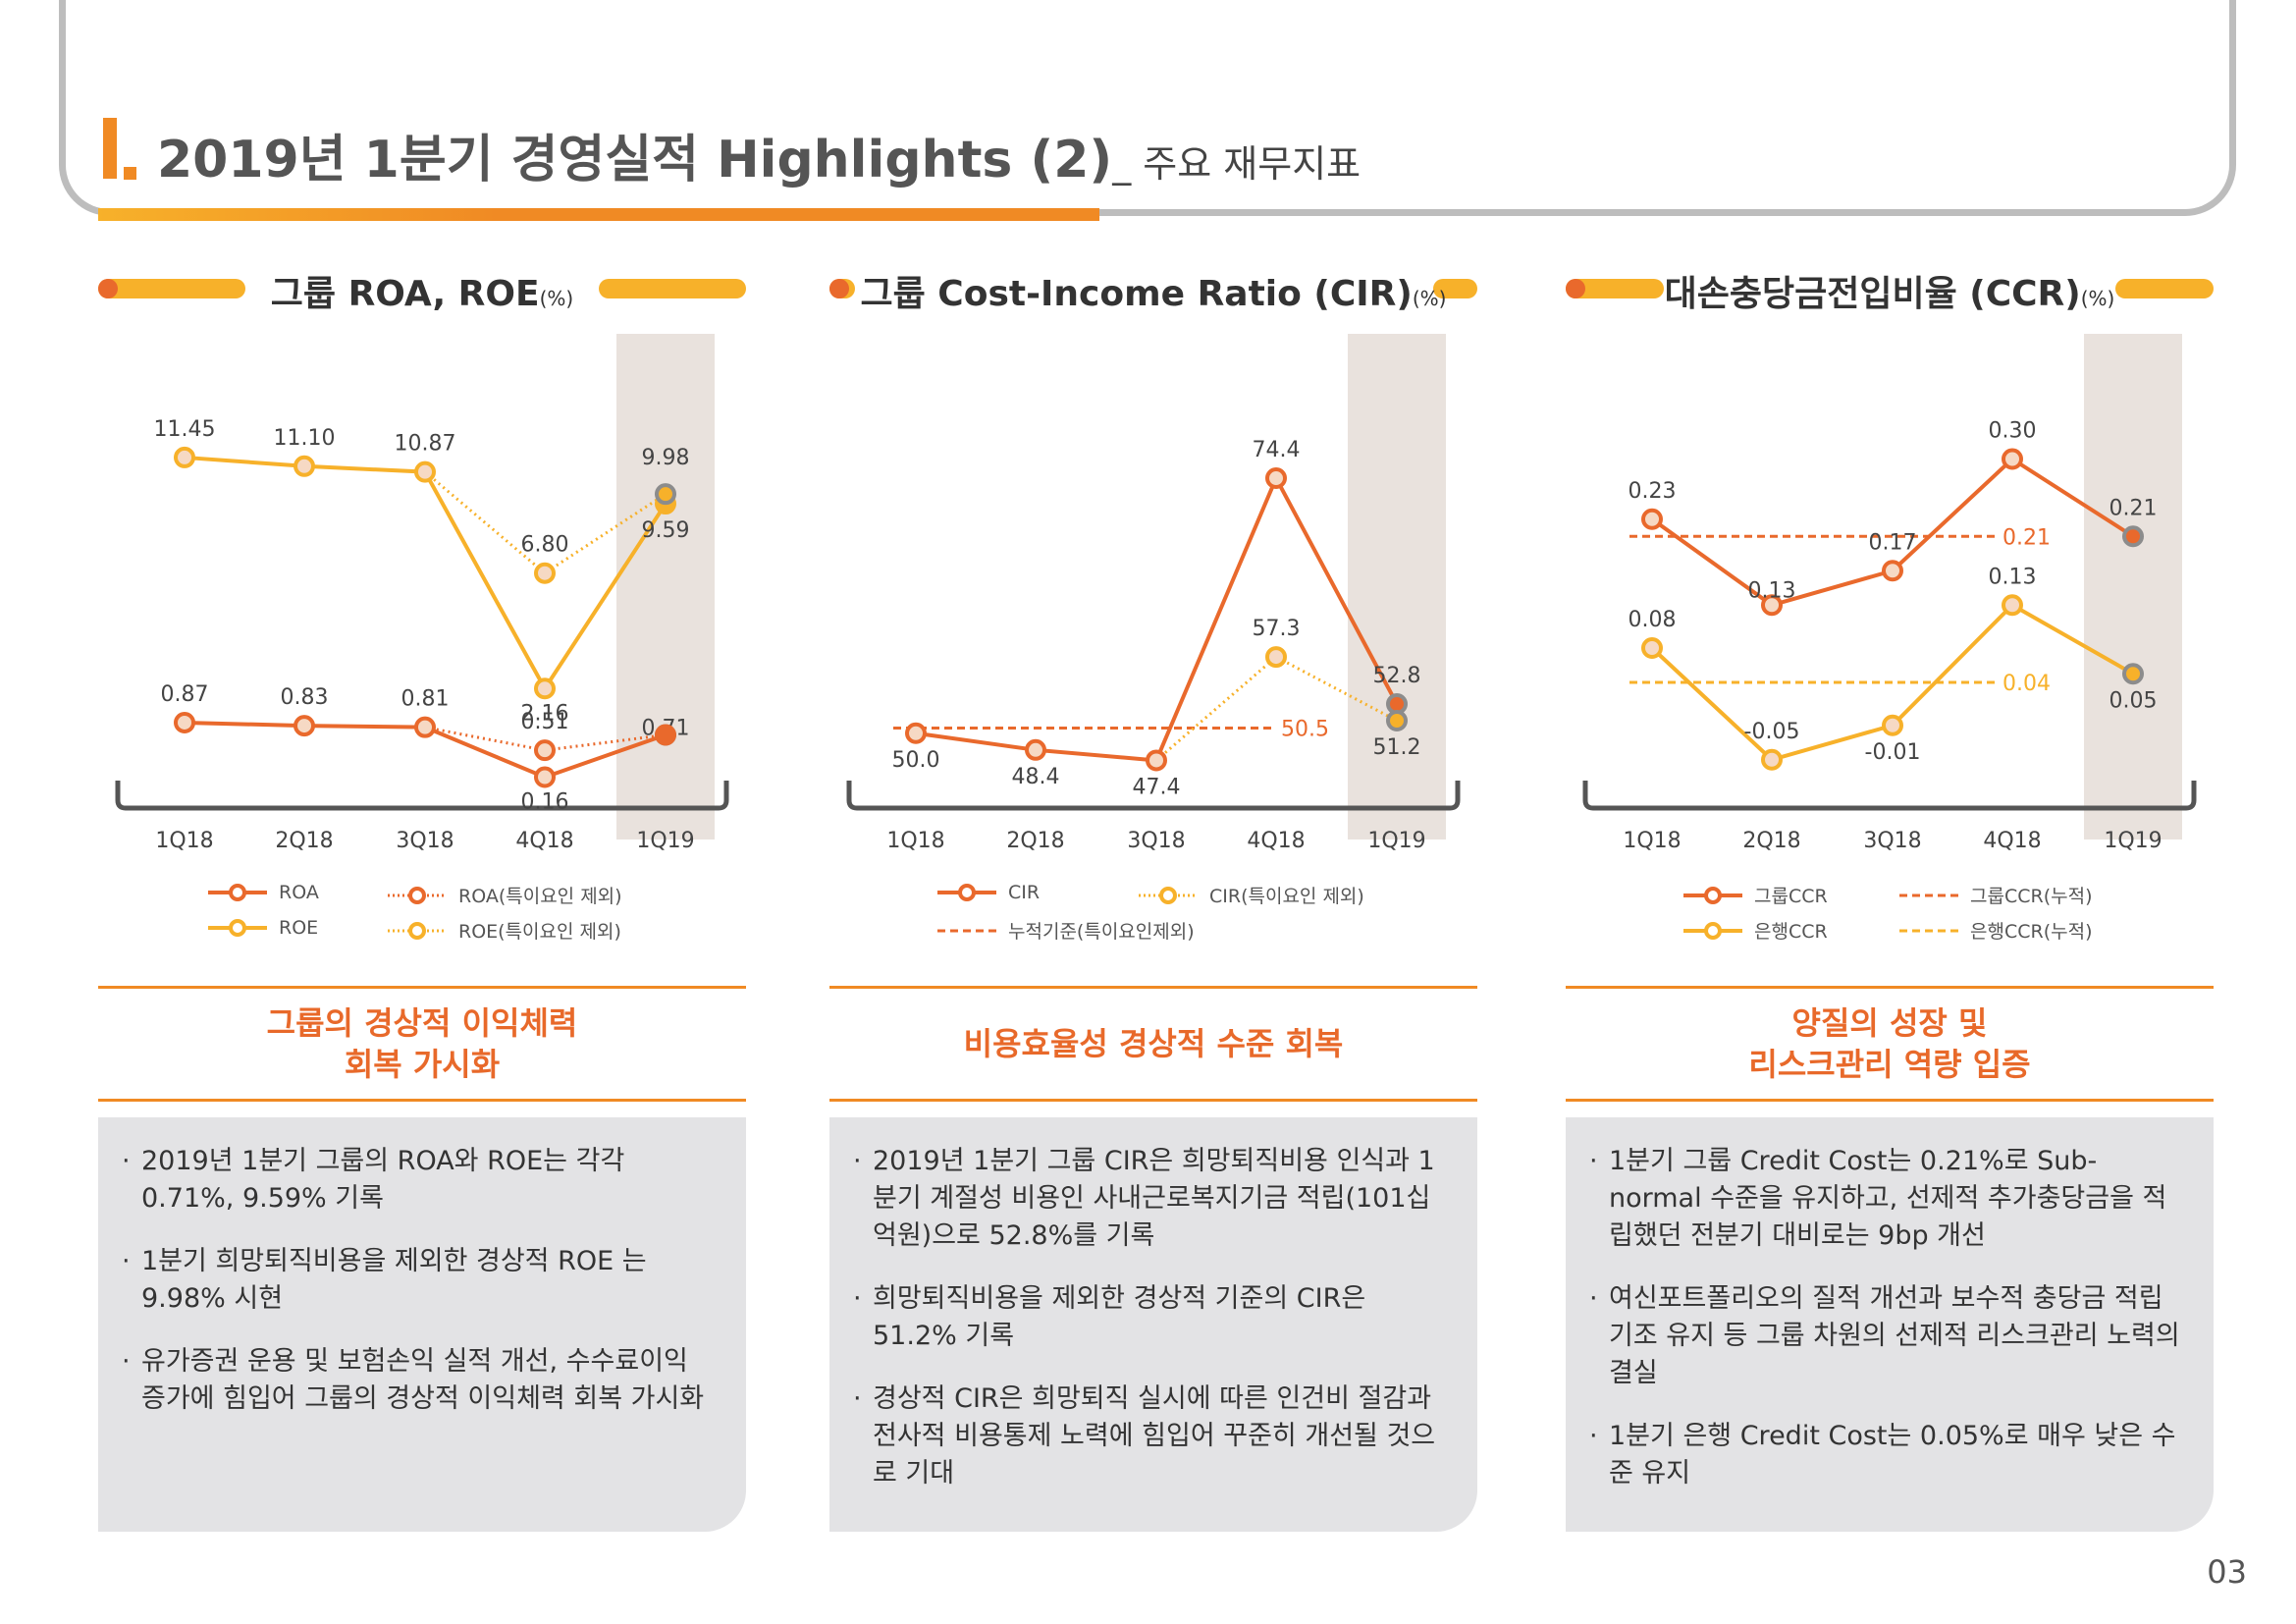  I want to click on section-marker-bar, so click(110, 148).